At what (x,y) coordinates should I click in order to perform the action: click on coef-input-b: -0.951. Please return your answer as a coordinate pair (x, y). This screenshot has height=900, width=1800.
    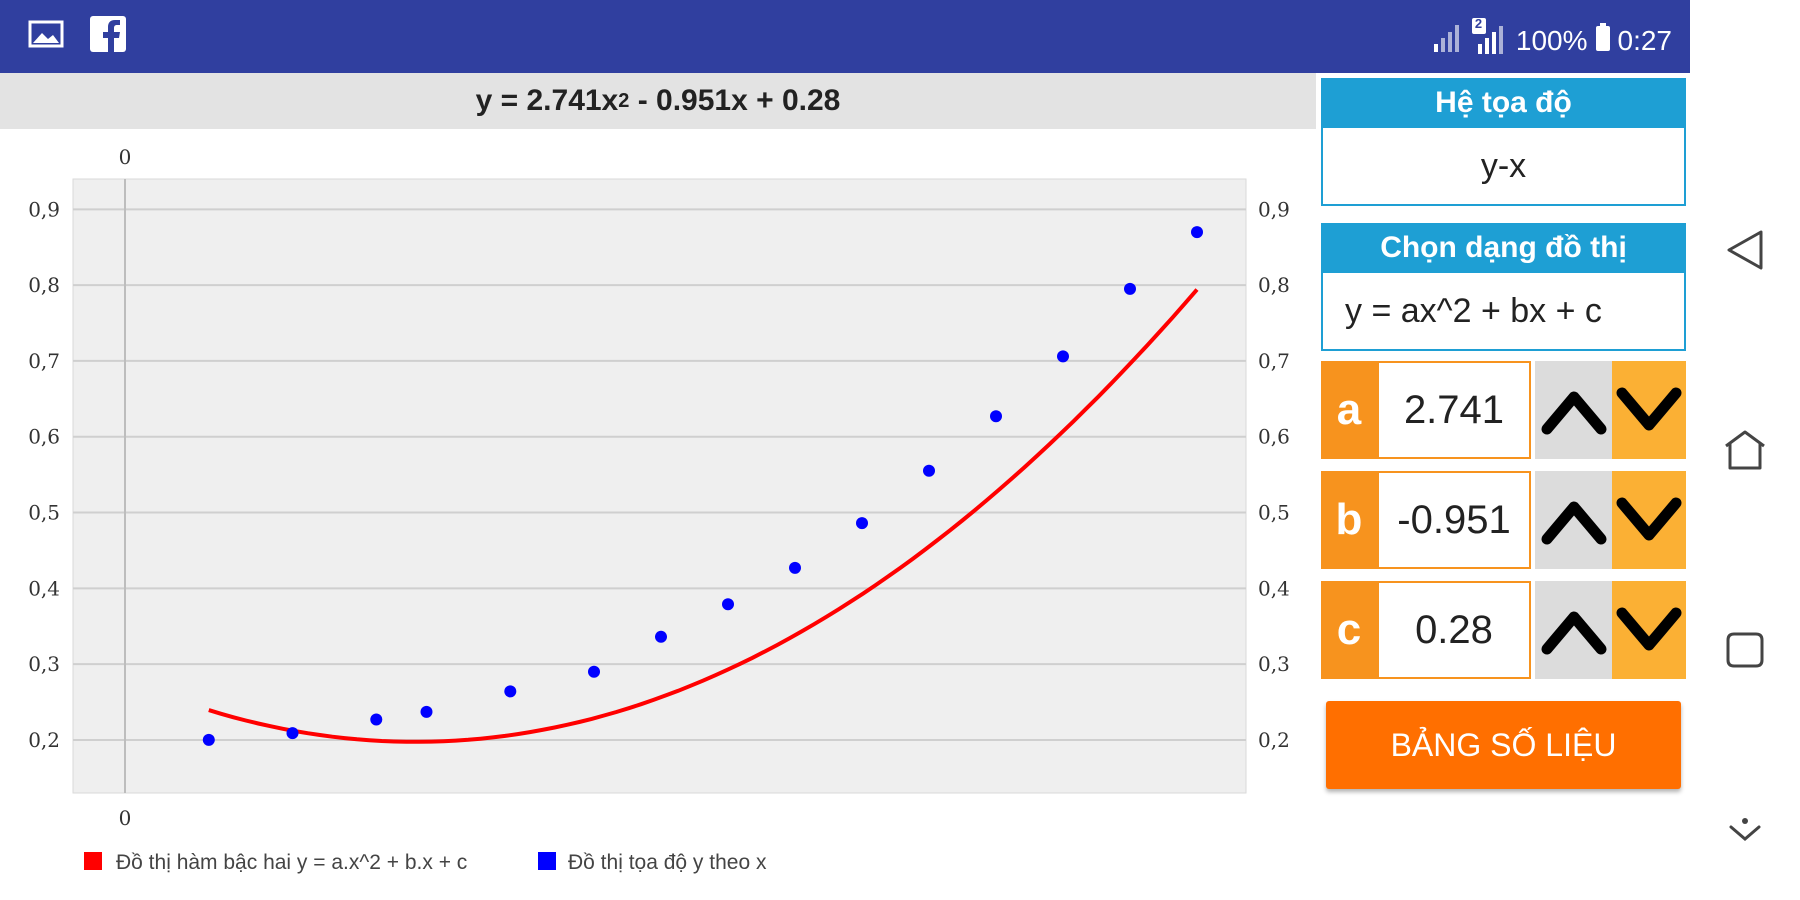
    Looking at the image, I should click on (1454, 520).